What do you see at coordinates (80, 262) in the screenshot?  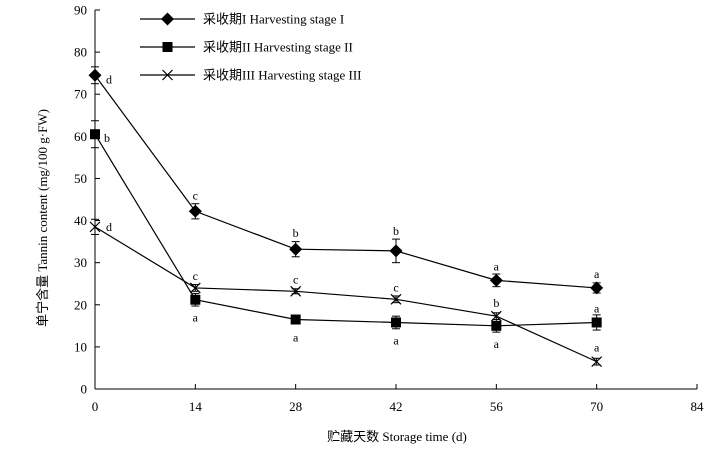 I see `y-tick-label: 30` at bounding box center [80, 262].